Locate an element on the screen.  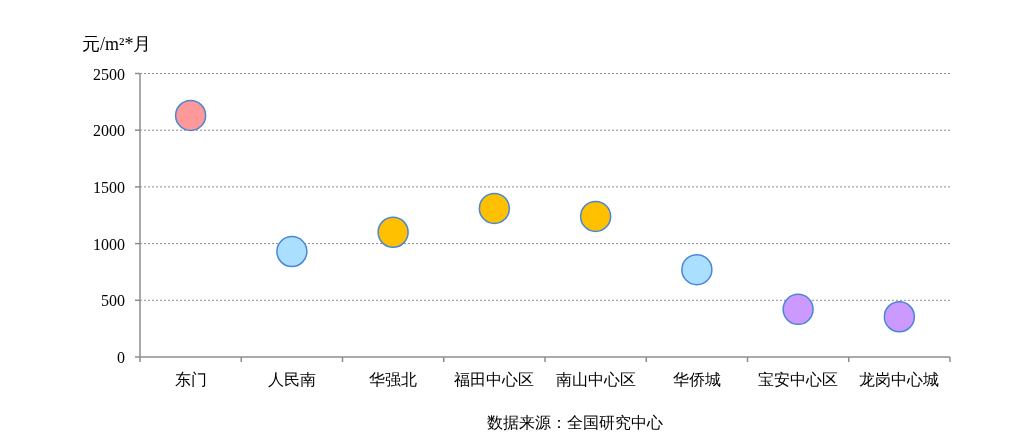
x-tick-label: 龙岗中心城 is located at coordinates (899, 379).